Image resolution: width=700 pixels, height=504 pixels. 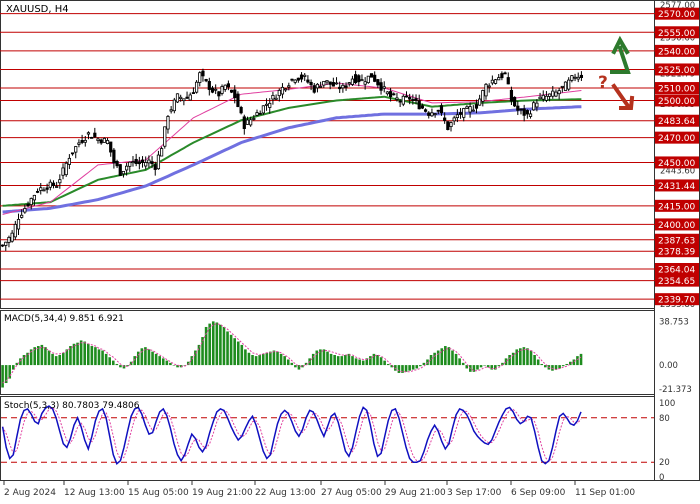 I want to click on level-label: 2354.65, so click(x=676, y=282).